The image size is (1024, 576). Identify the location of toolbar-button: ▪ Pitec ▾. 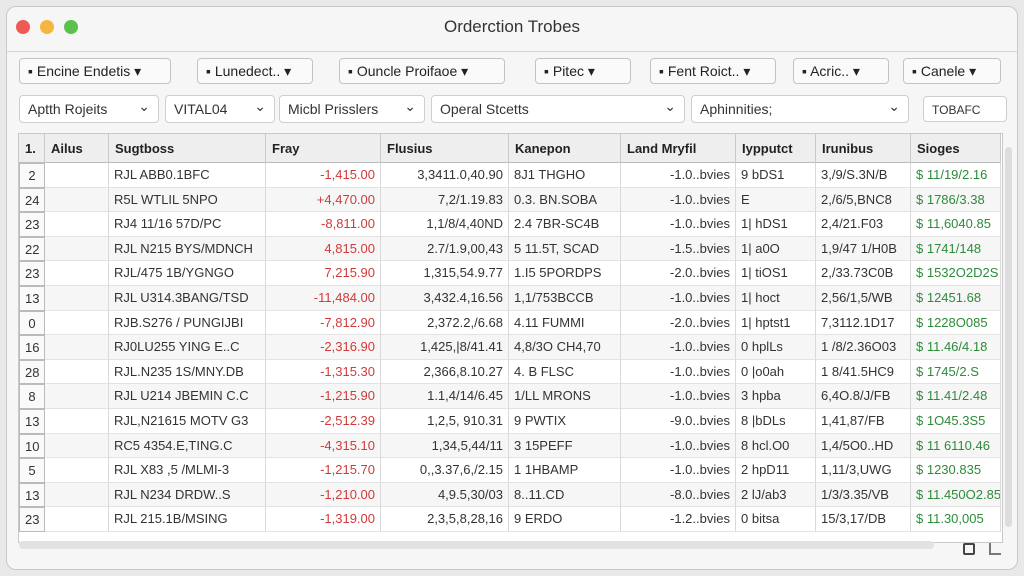
(583, 71).